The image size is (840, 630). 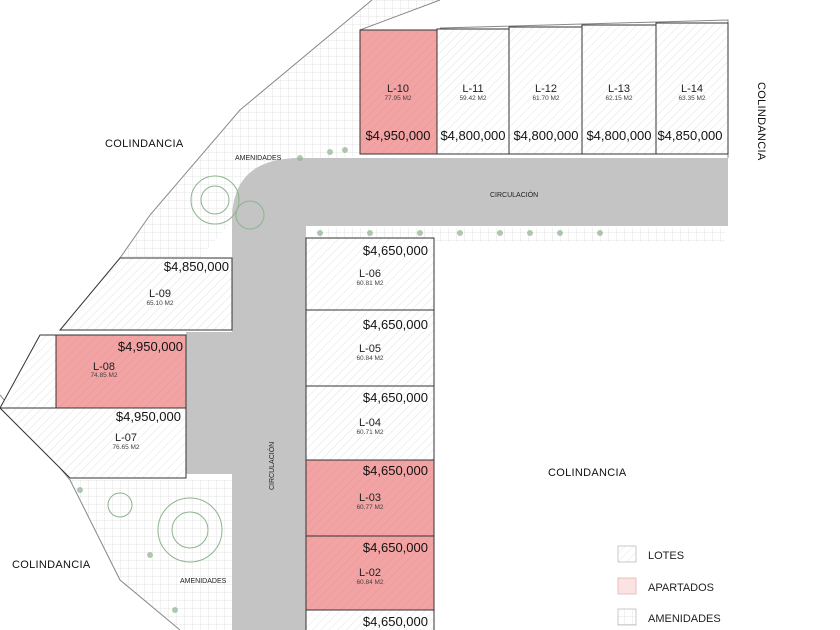 What do you see at coordinates (126, 438) in the screenshot?
I see `lot-code: L-07` at bounding box center [126, 438].